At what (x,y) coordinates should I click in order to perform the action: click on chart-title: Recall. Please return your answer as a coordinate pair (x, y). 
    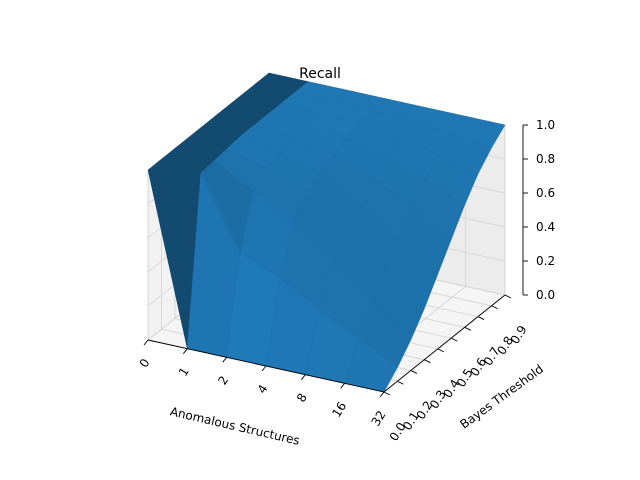
    Looking at the image, I should click on (320, 74).